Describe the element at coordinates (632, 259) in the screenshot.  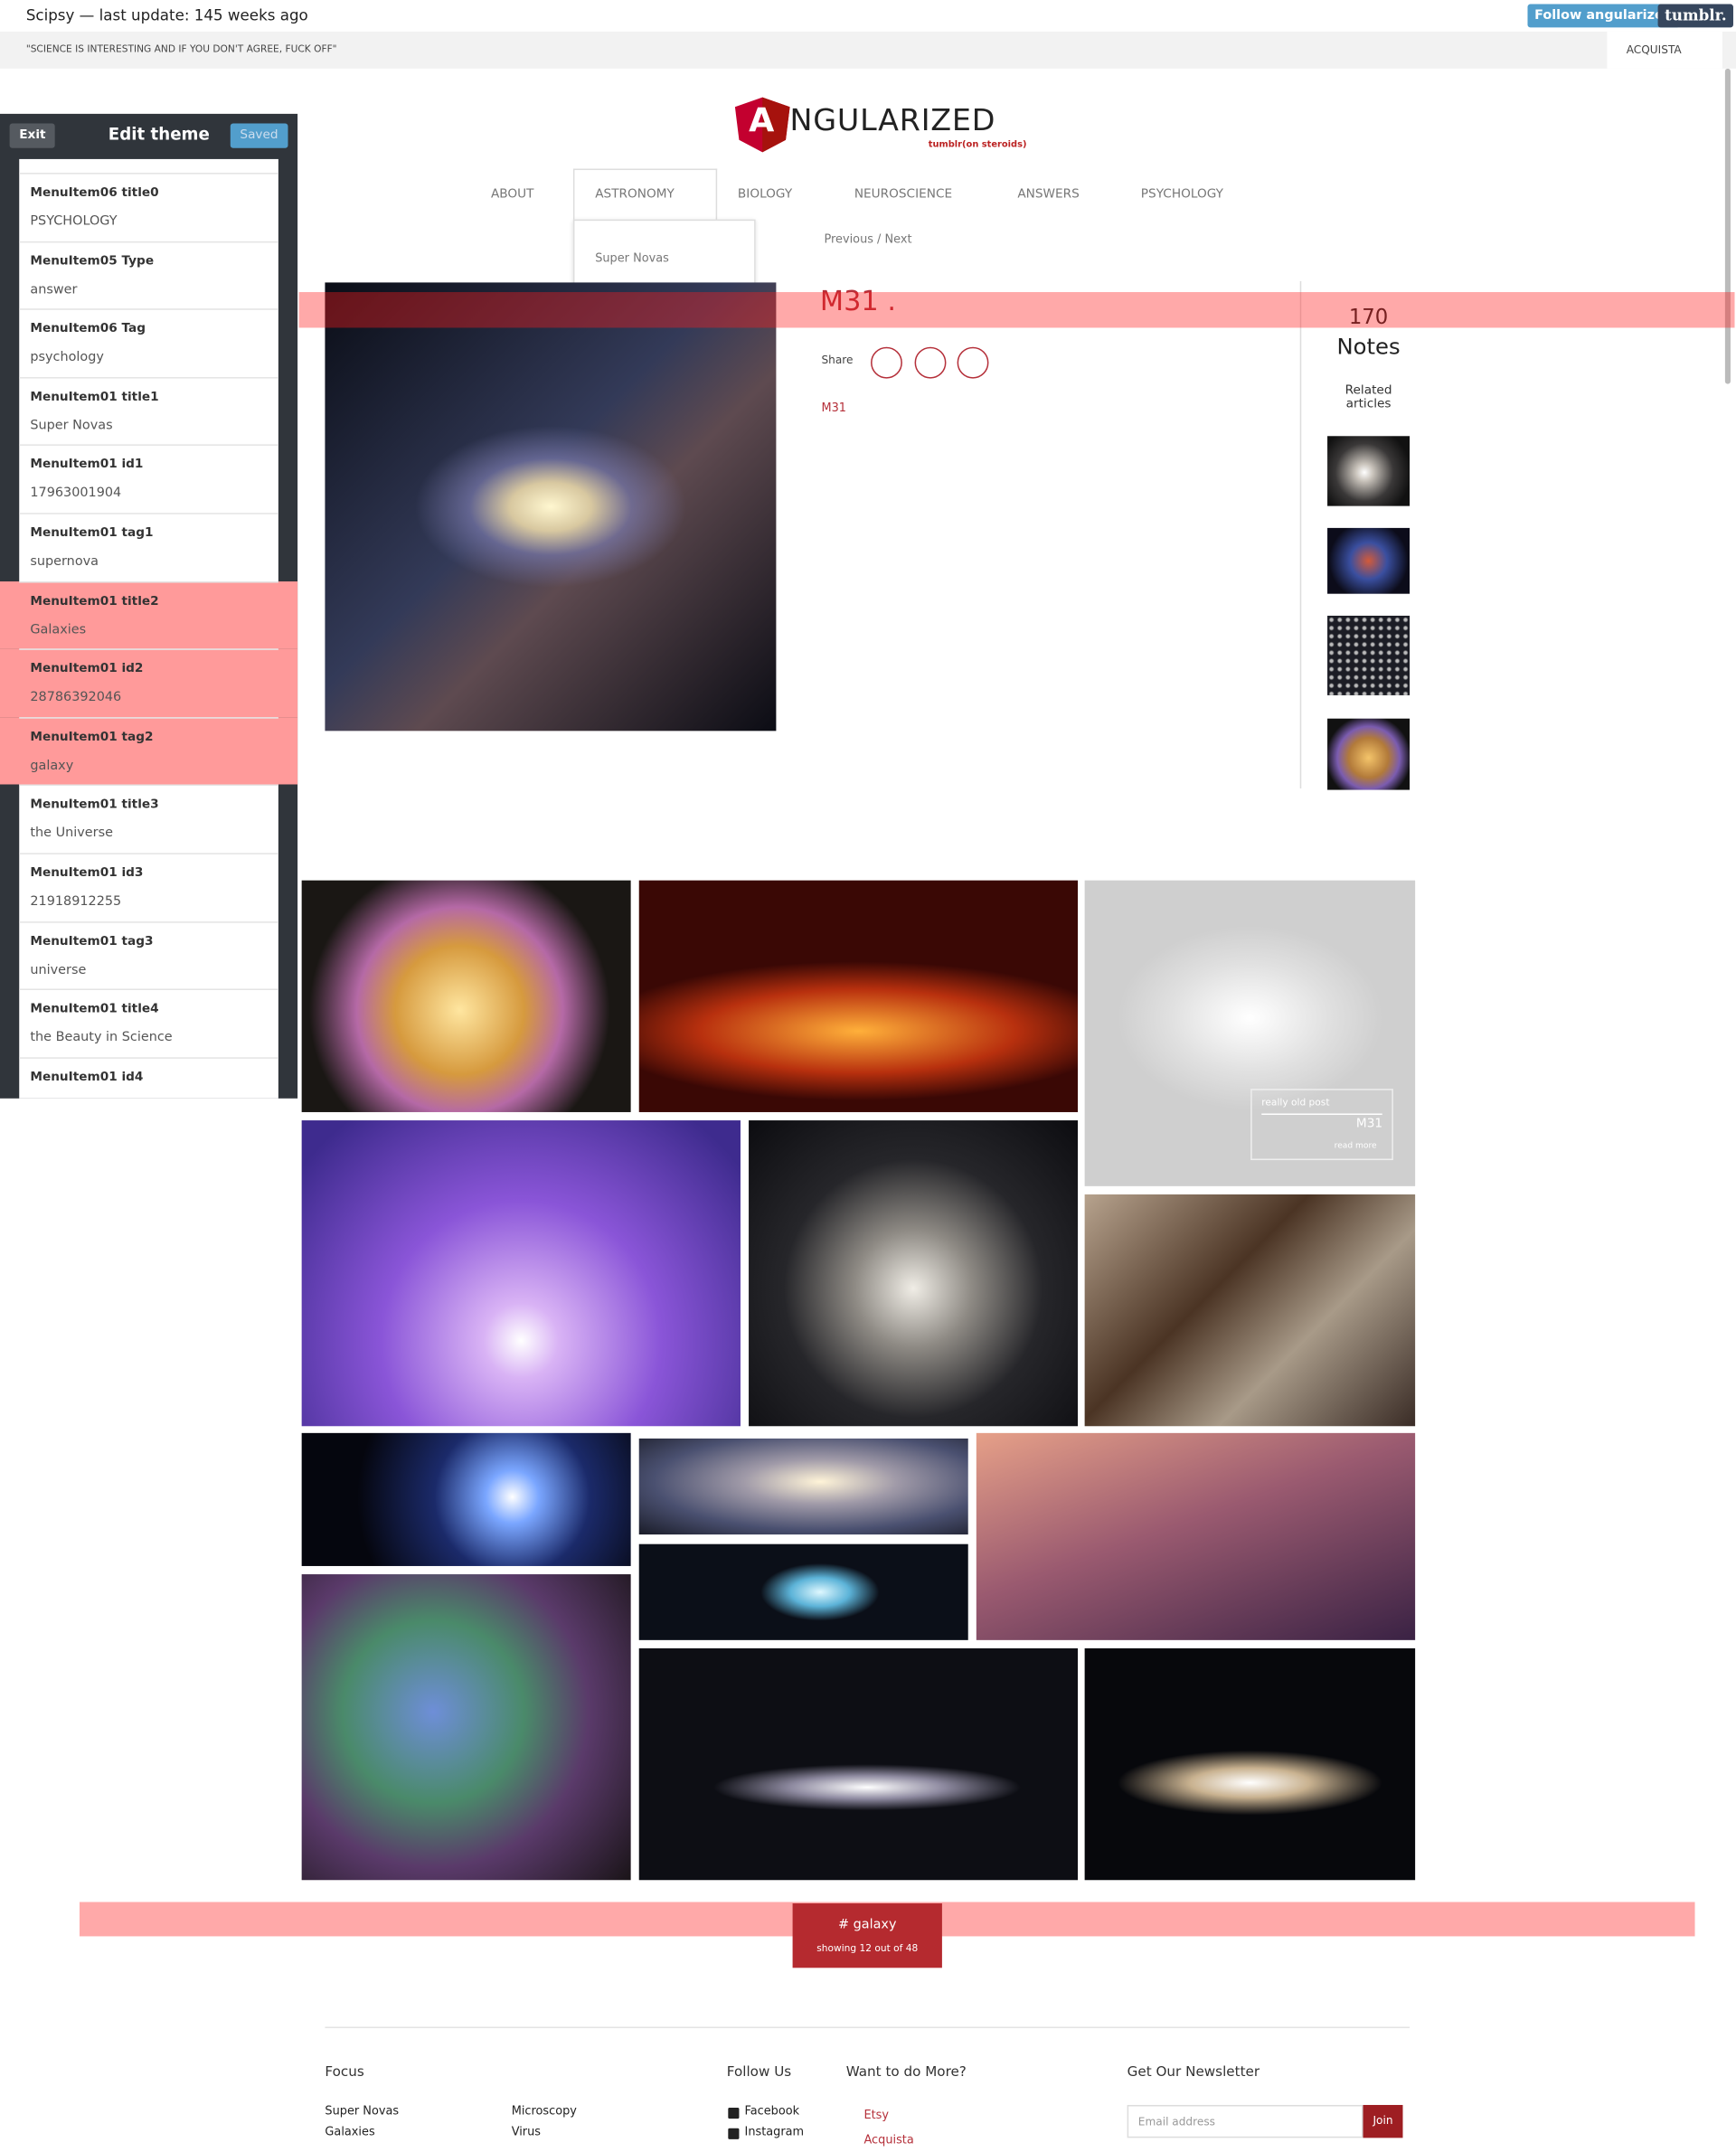
I see `dropdown-item: Super Novas` at that location.